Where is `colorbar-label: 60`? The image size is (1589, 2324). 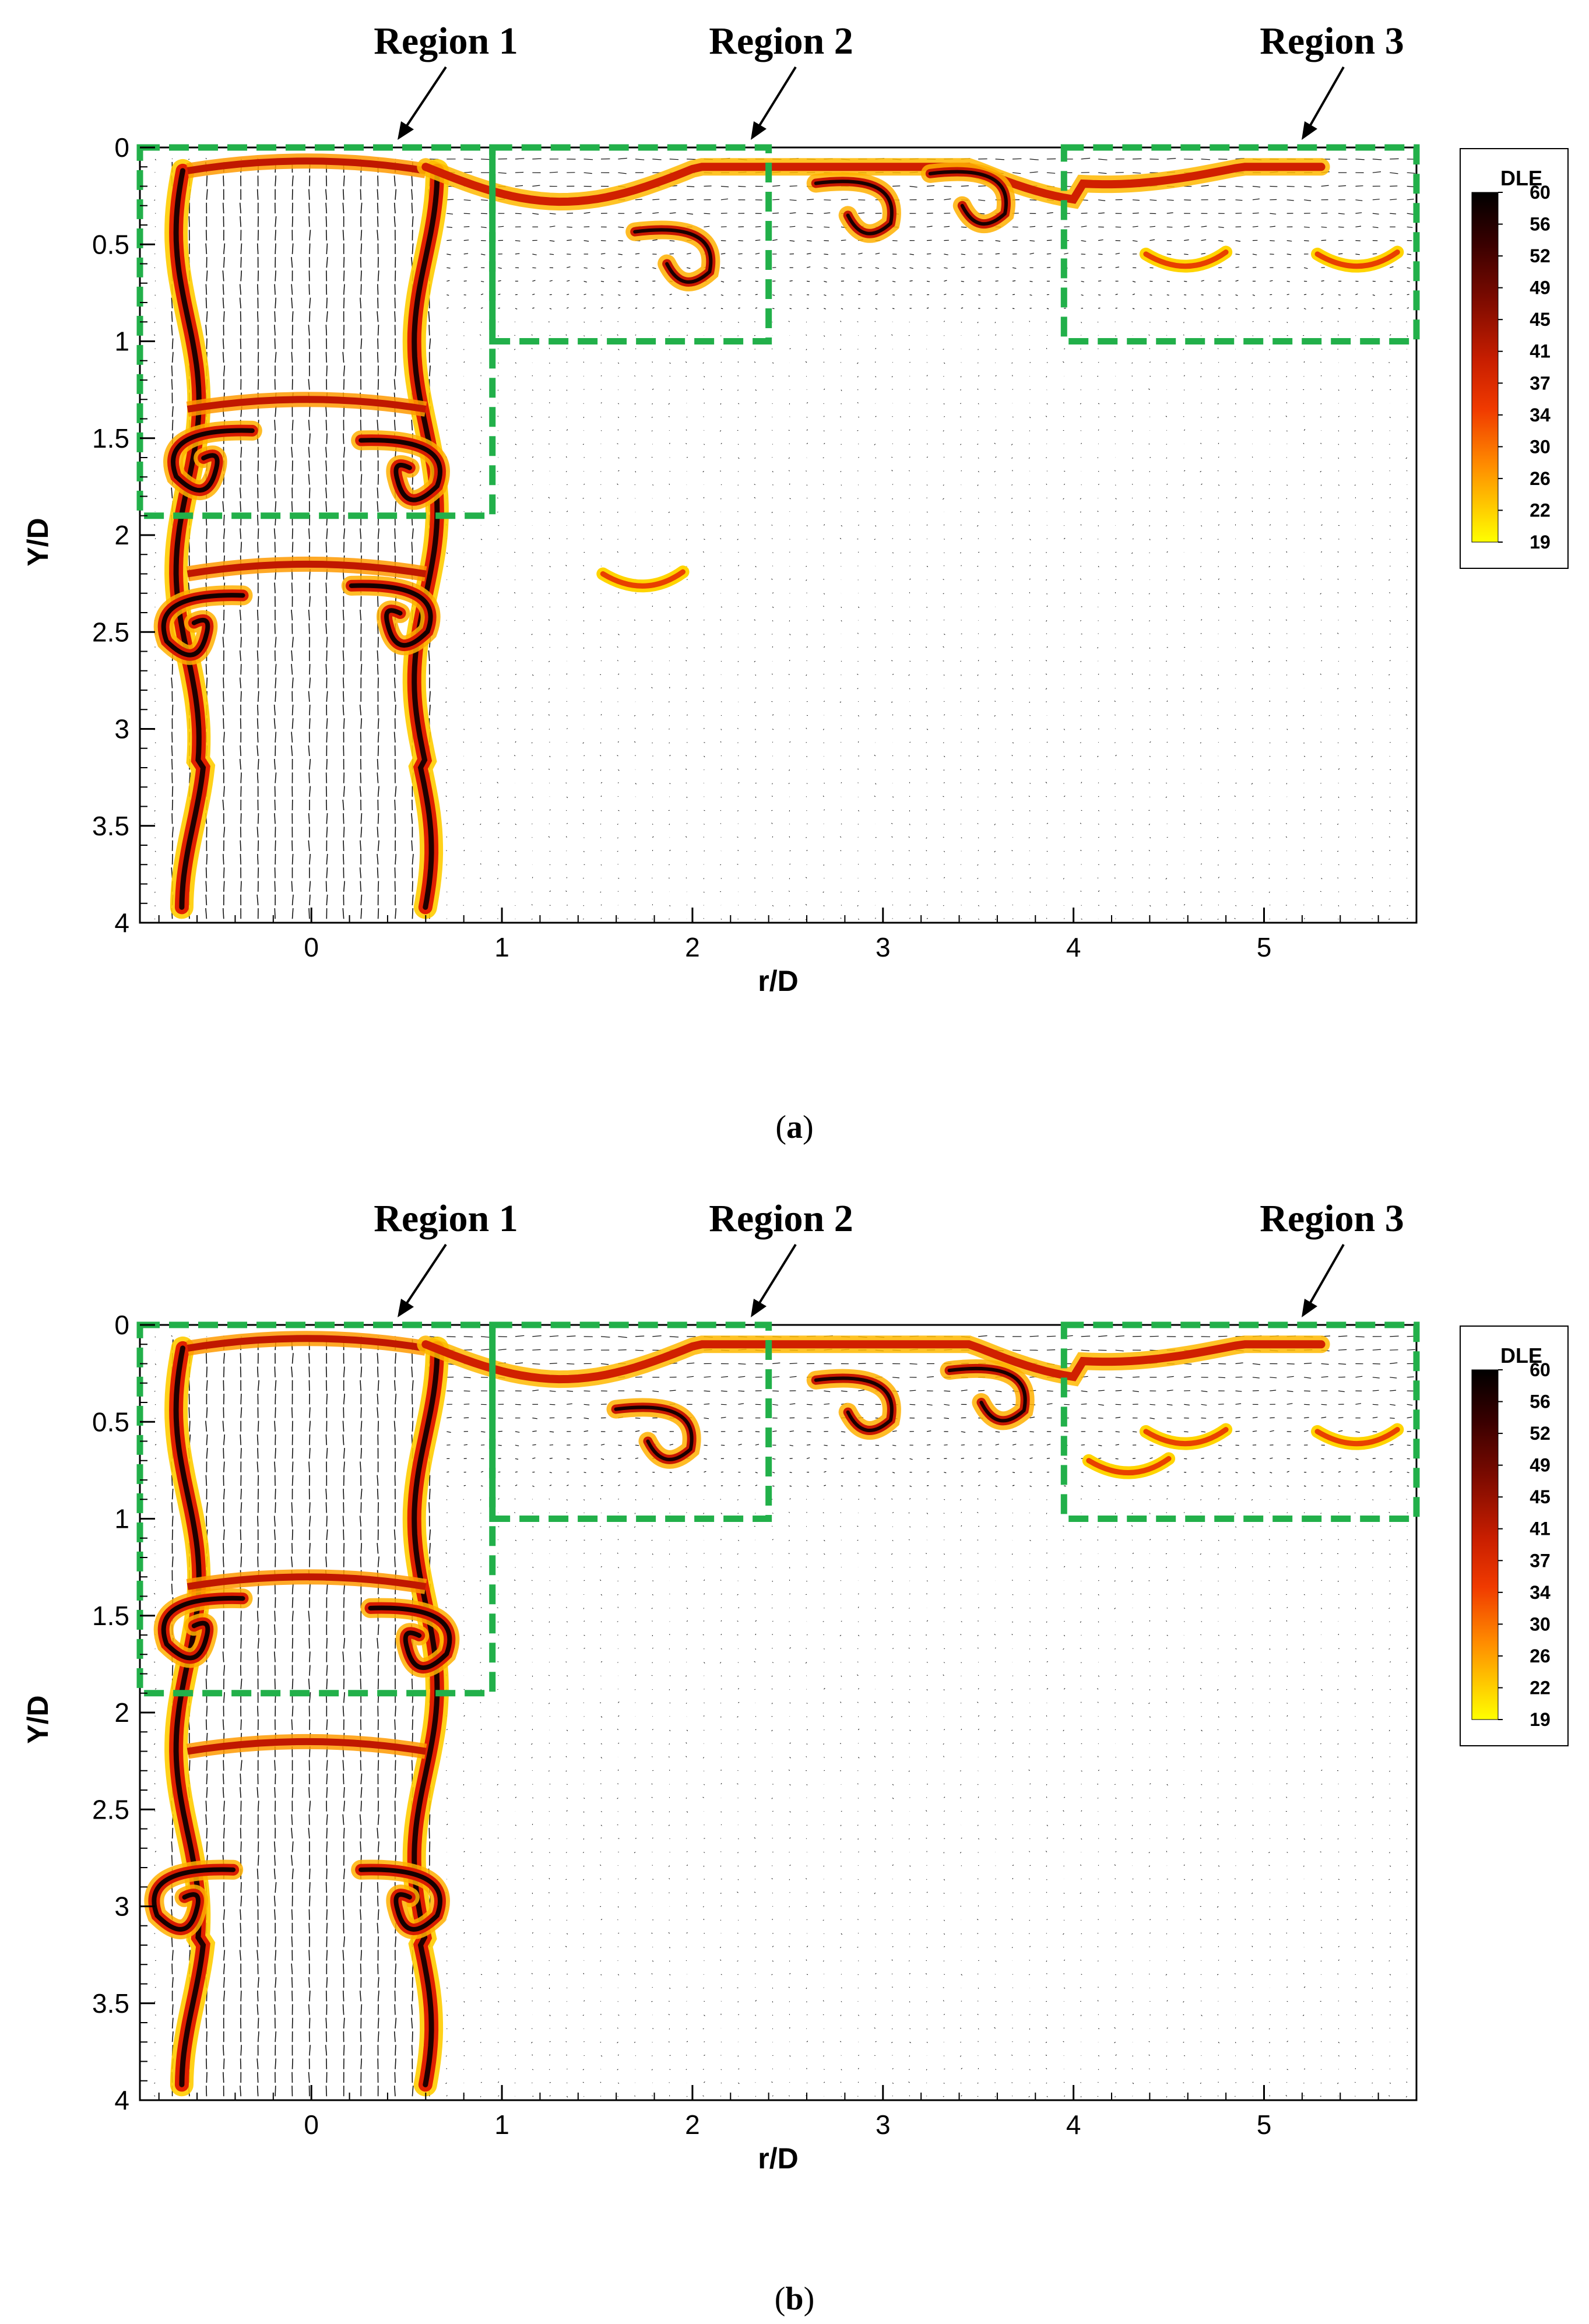
colorbar-label: 60 is located at coordinates (1541, 192).